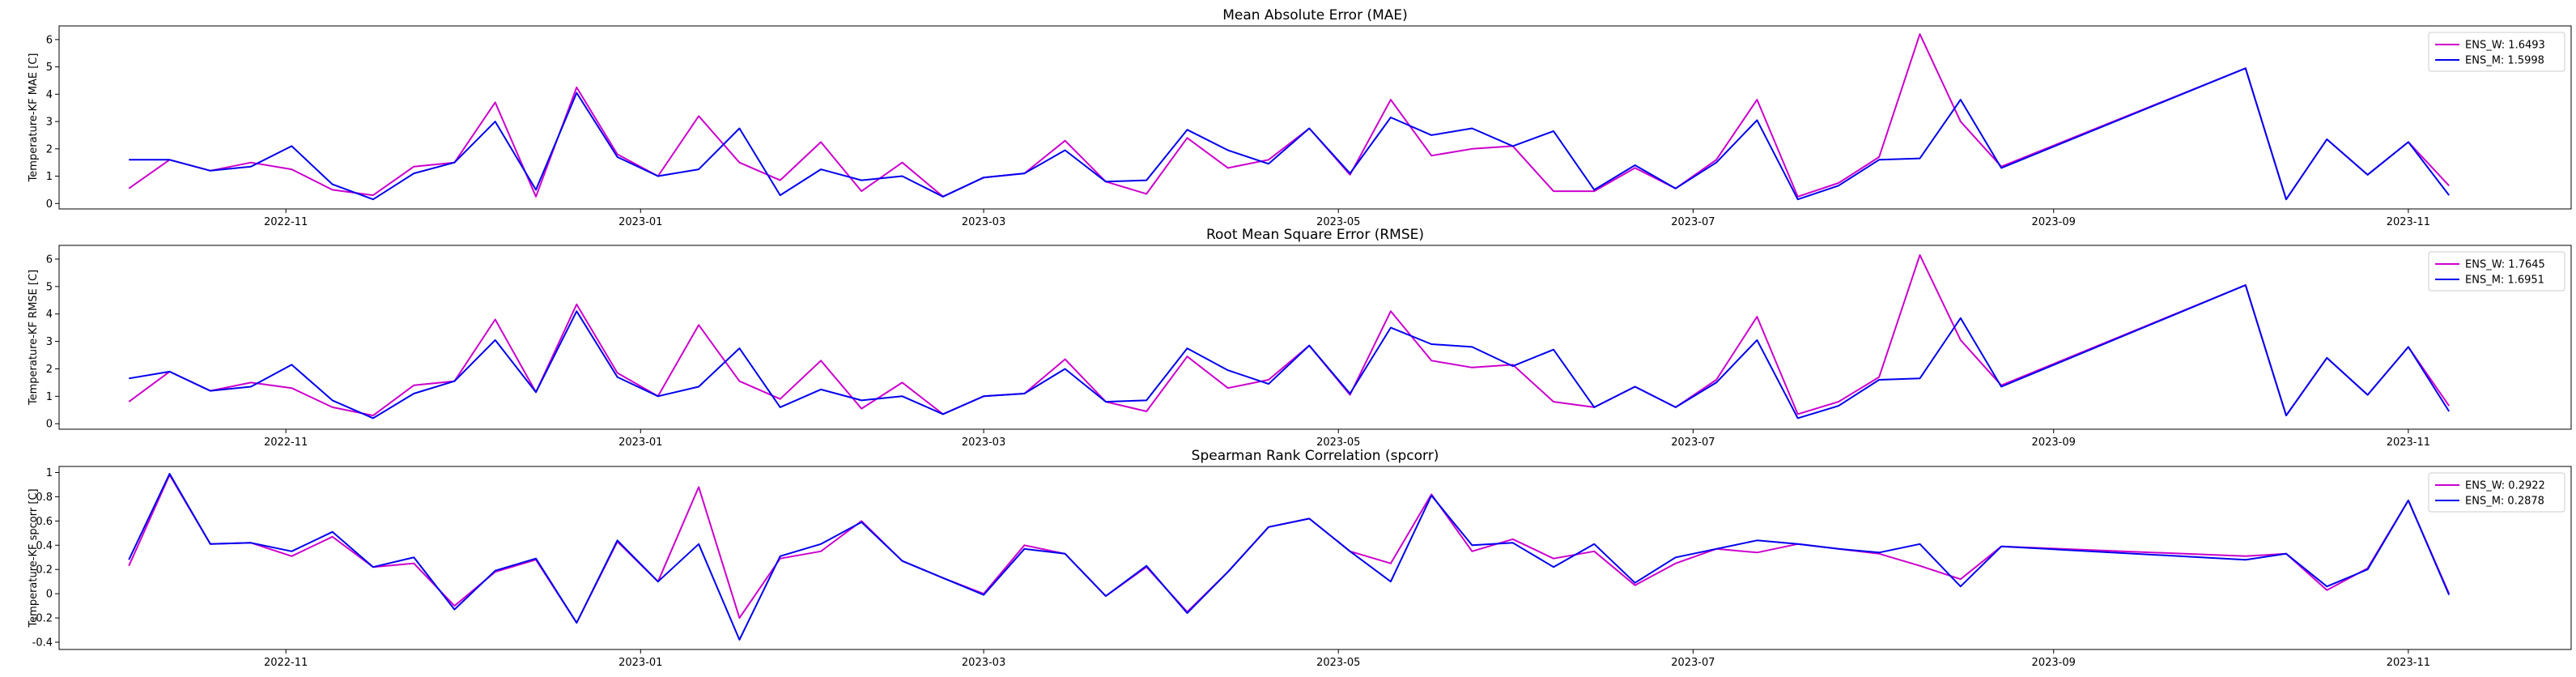 The width and height of the screenshot is (2576, 677). I want to click on y-tick-label: 0.6, so click(44, 522).